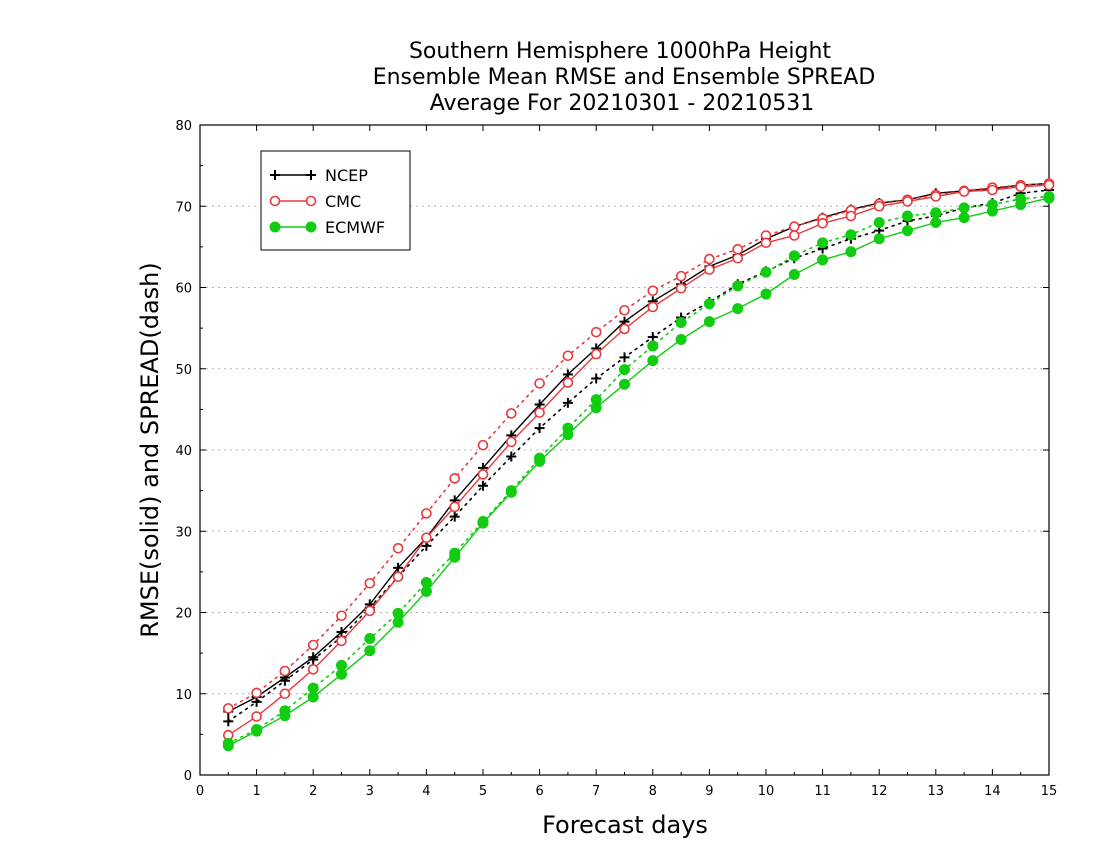 The image size is (1100, 850). Describe the element at coordinates (766, 791) in the screenshot. I see `x-tick-label-10: 10` at that location.